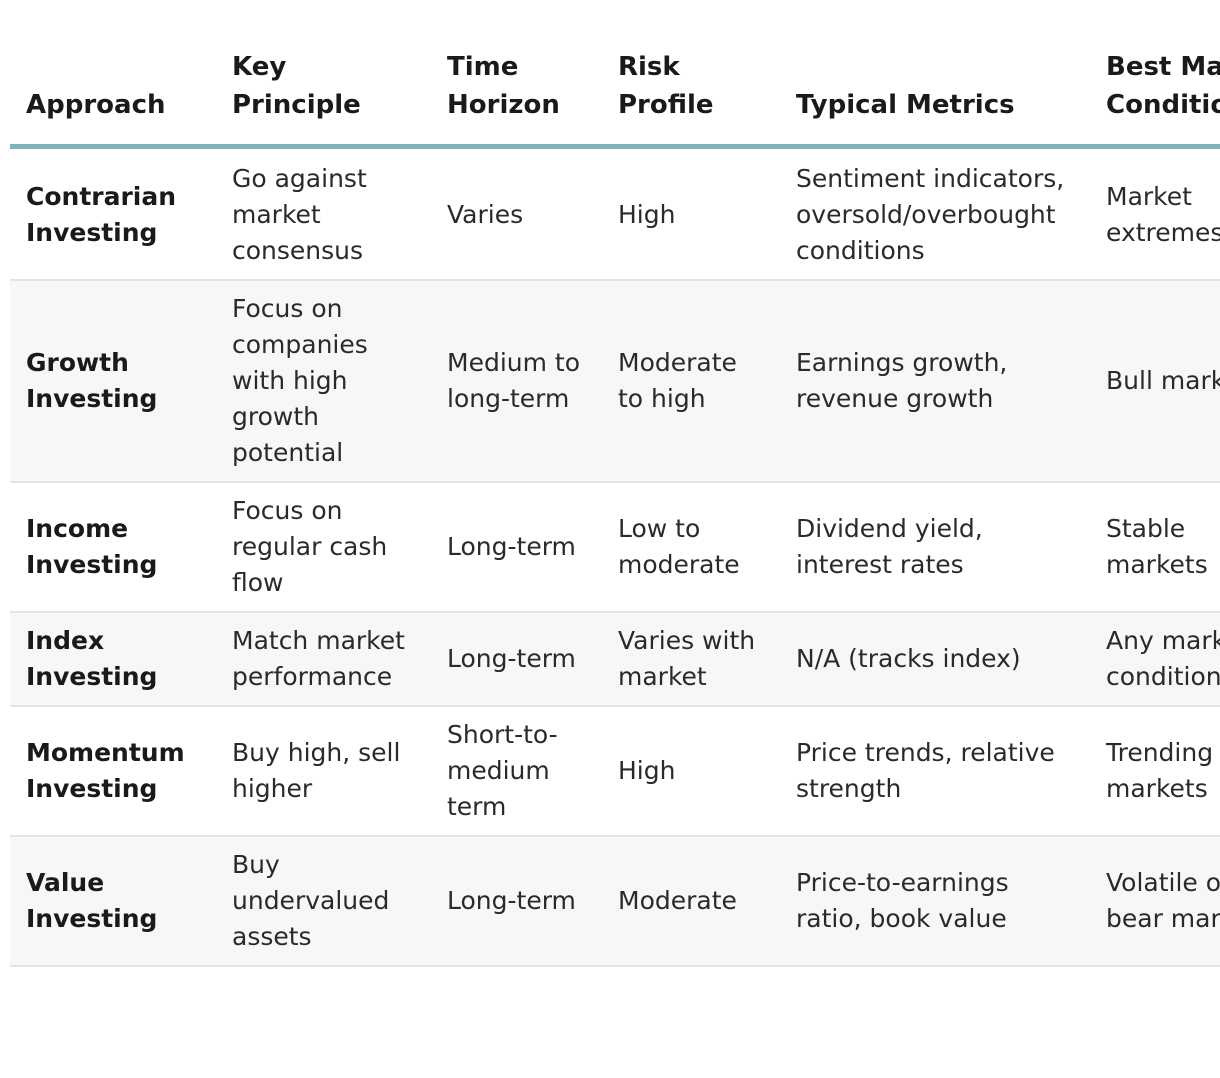 This screenshot has width=1220, height=1078. I want to click on header-typical-metrics: Typical Metrics, so click(935, 74).